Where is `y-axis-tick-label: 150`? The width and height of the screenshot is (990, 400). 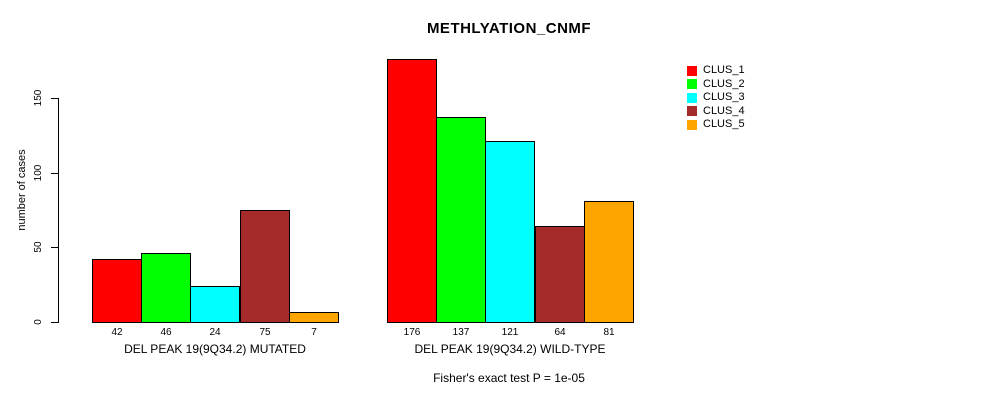 y-axis-tick-label: 150 is located at coordinates (38, 98).